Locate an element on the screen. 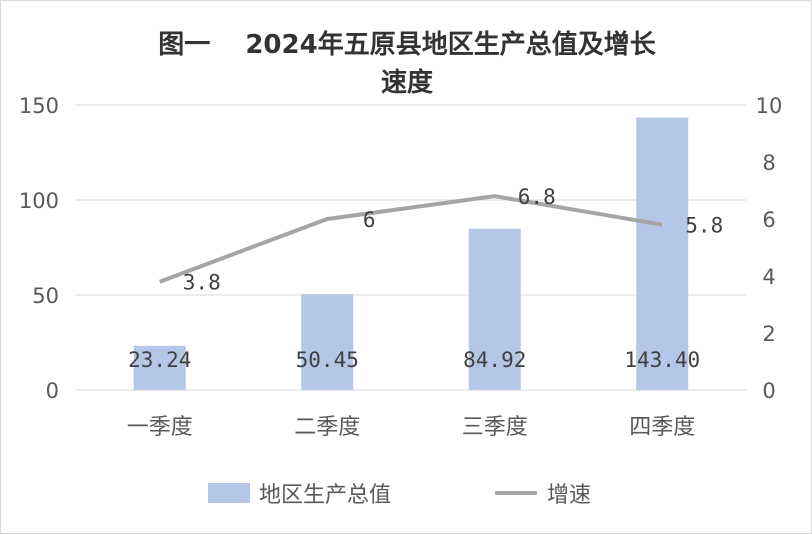  y-right-tick: 8 is located at coordinates (768, 163).